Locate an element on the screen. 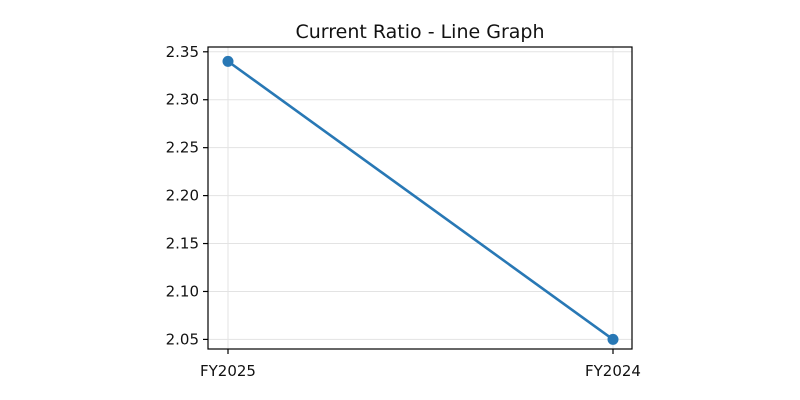  x-tick-label: FY2025 is located at coordinates (228, 371).